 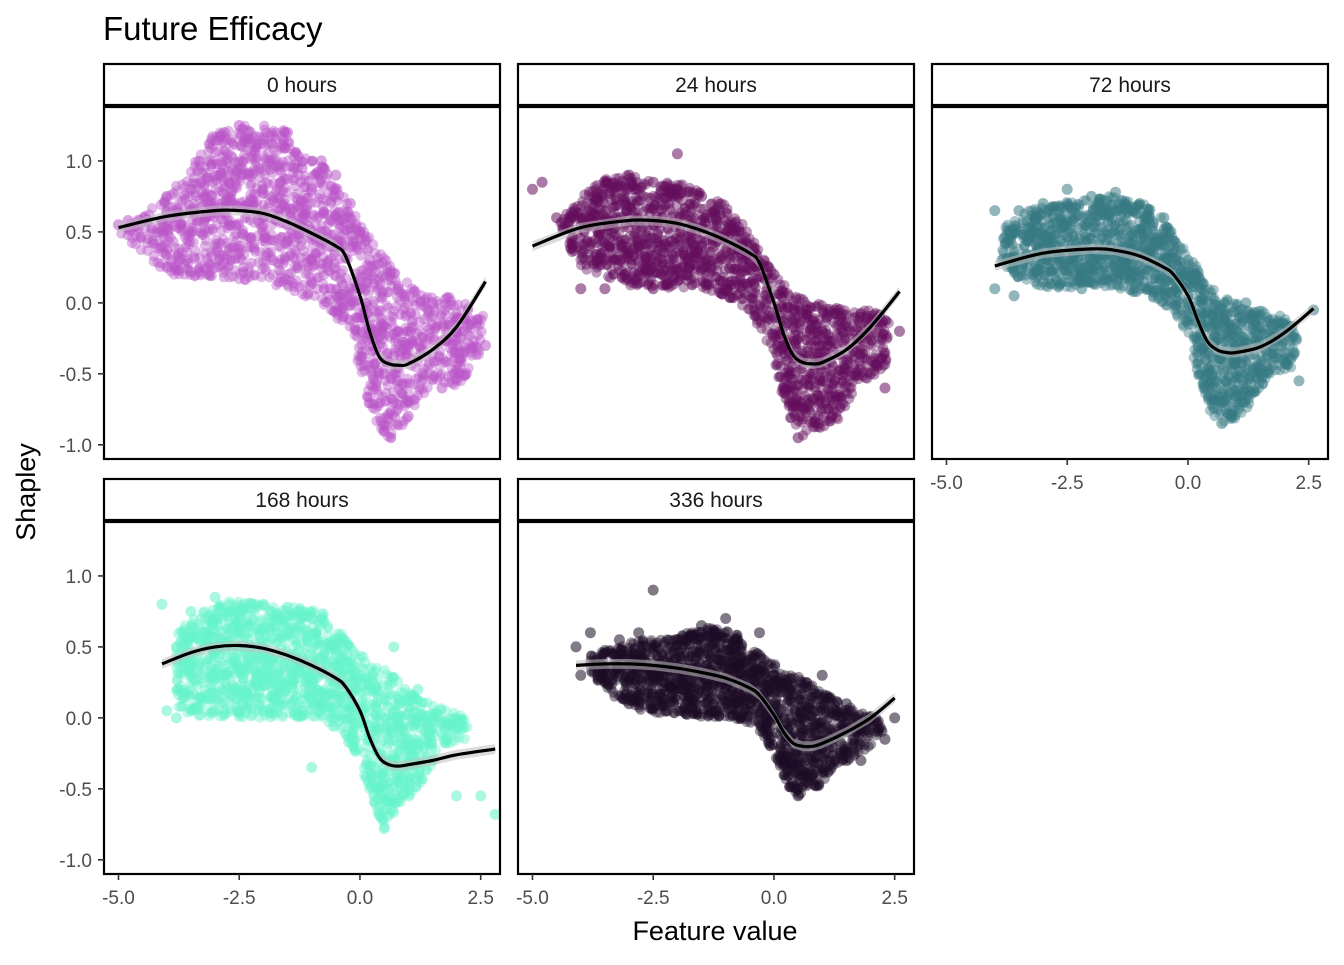 I want to click on y-tick-label: -1.0, so click(x=75, y=446).